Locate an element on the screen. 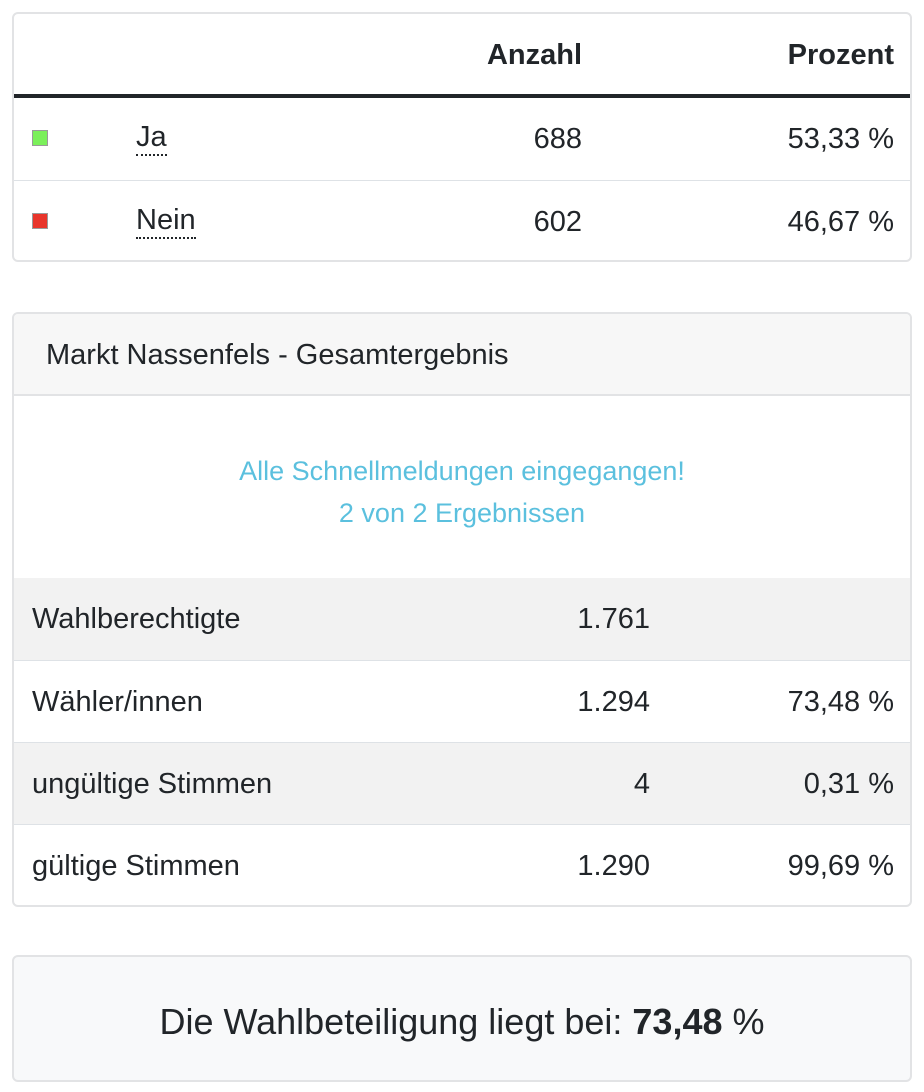 Image resolution: width=924 pixels, height=1092 pixels. stat-value: 4 is located at coordinates (641, 784).